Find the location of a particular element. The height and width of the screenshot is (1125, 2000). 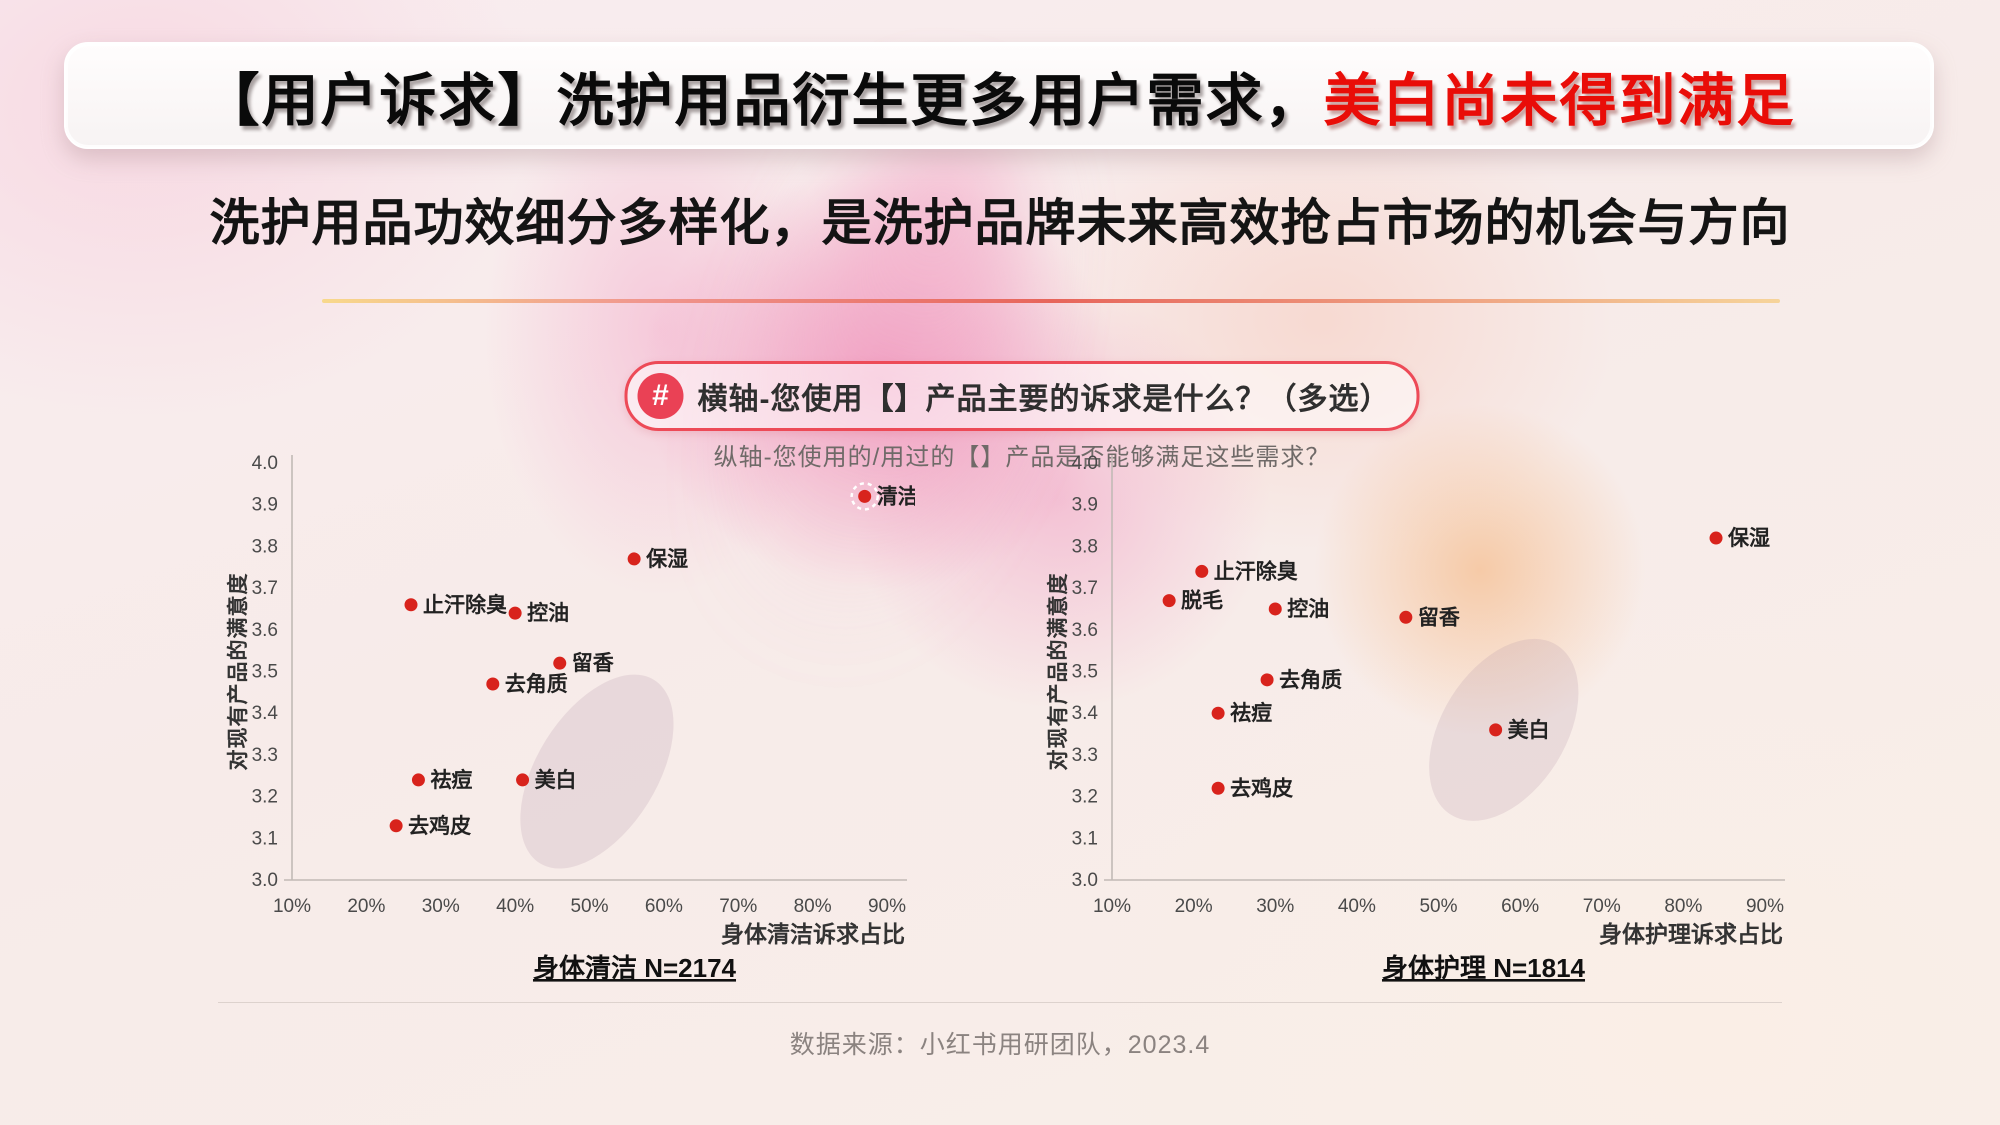

hash-icon: # is located at coordinates (660, 396).